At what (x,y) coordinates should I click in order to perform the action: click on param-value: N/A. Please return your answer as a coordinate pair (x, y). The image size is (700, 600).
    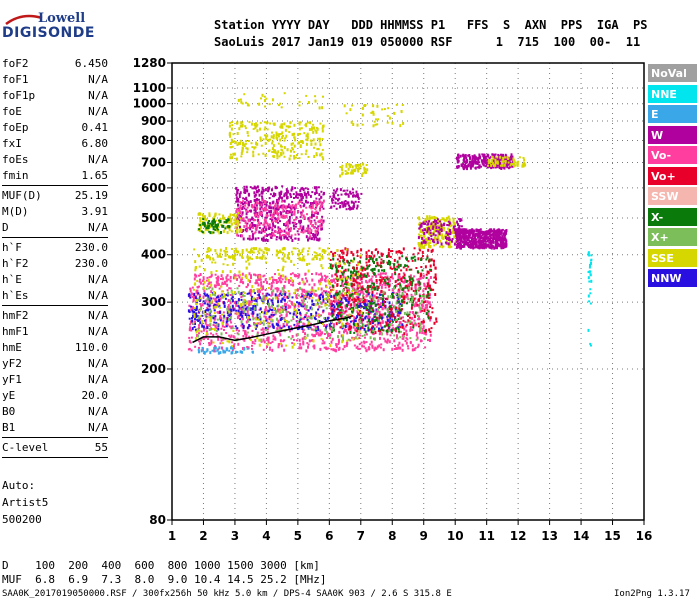
    Looking at the image, I should click on (98, 315).